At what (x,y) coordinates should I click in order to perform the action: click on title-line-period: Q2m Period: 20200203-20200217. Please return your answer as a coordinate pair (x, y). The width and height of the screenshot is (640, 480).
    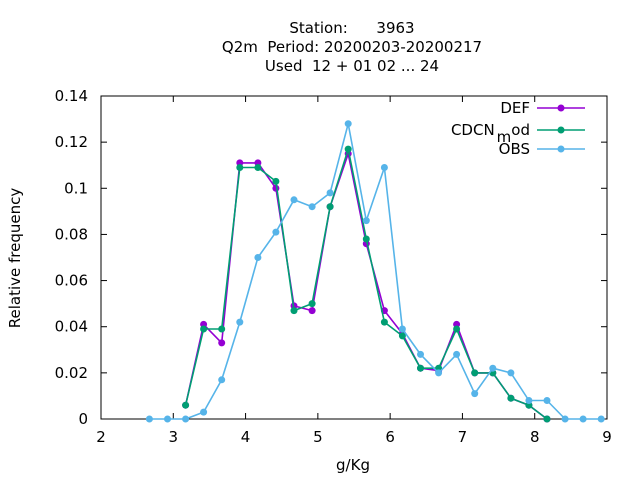
    Looking at the image, I should click on (352, 47).